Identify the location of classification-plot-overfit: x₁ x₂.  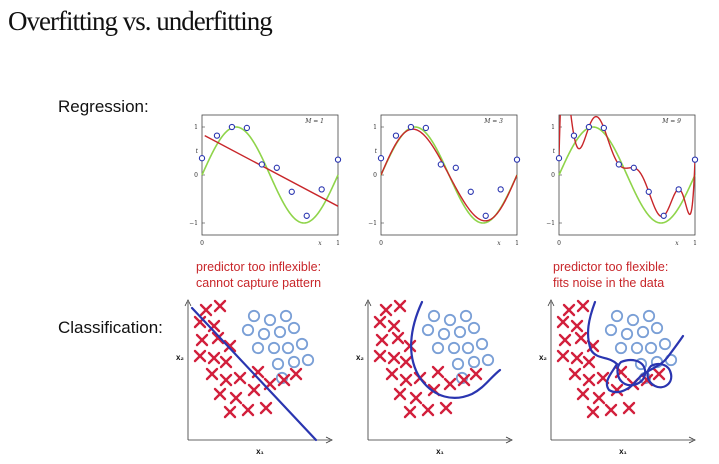
(617, 377).